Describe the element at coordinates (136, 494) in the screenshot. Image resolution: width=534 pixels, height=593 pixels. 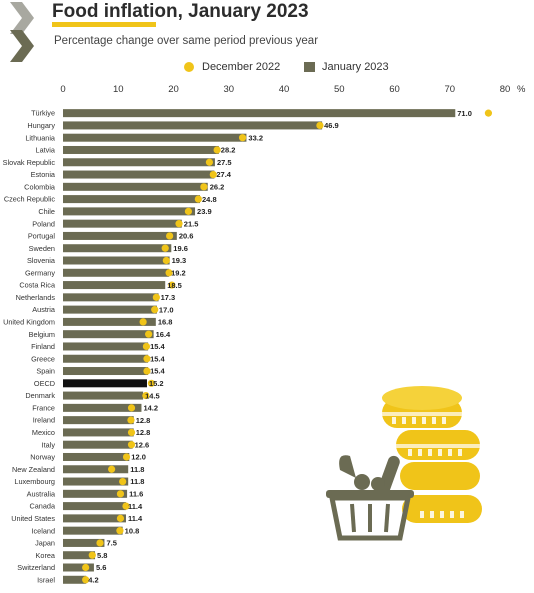
I see `value-label: 11.6` at that location.